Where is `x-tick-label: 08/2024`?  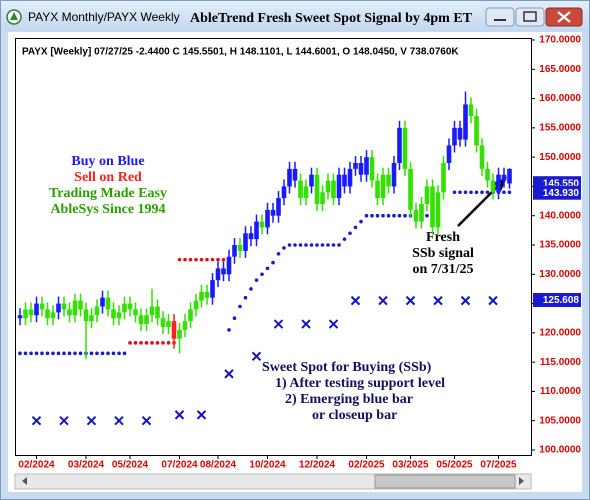 x-tick-label: 08/2024 is located at coordinates (218, 465).